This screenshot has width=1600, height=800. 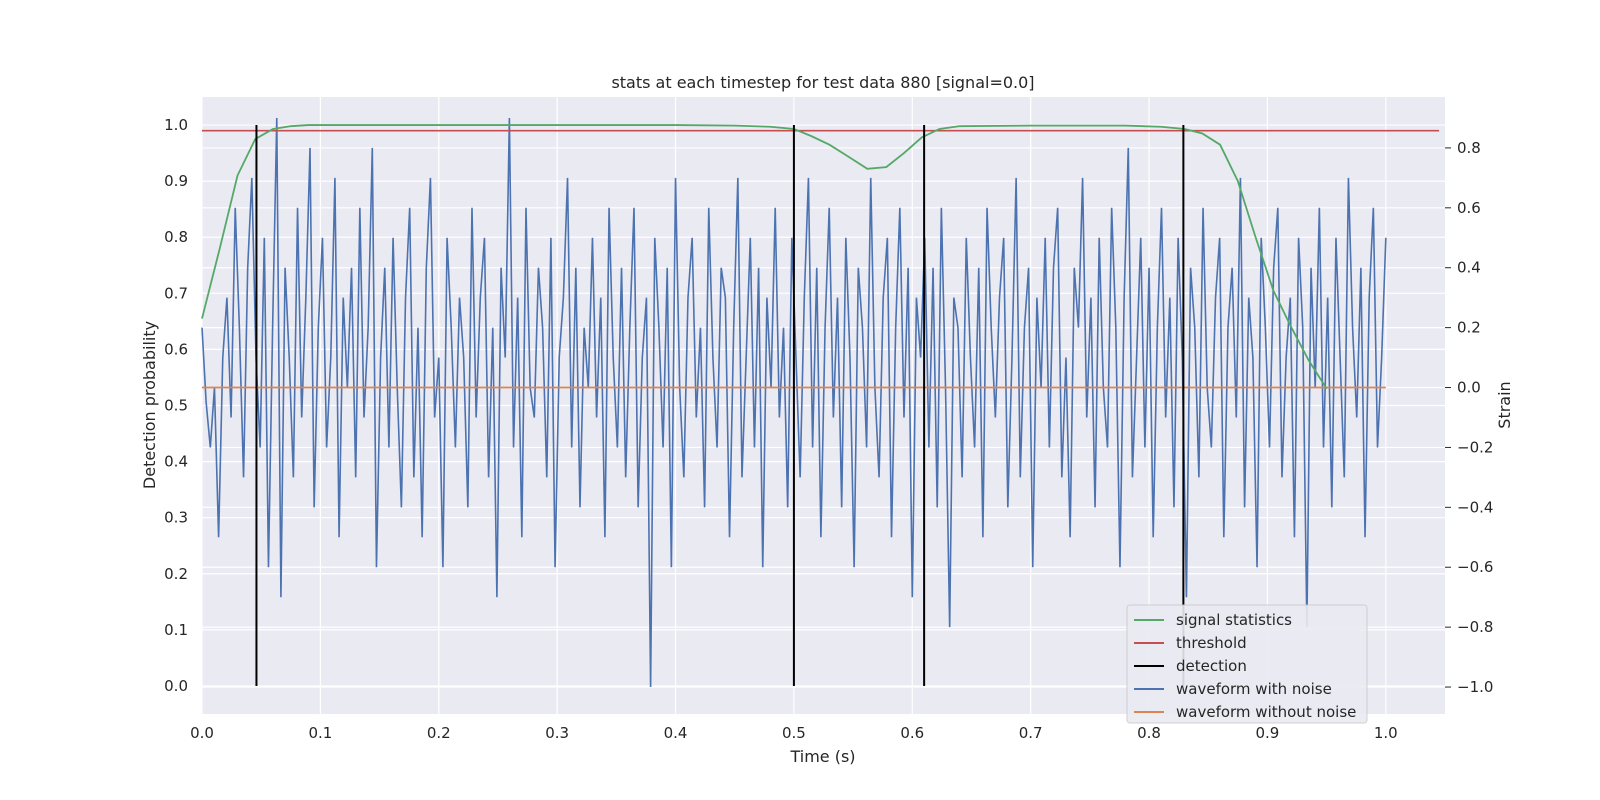 I want to click on y-left-tick-label: 0.5, so click(x=176, y=406).